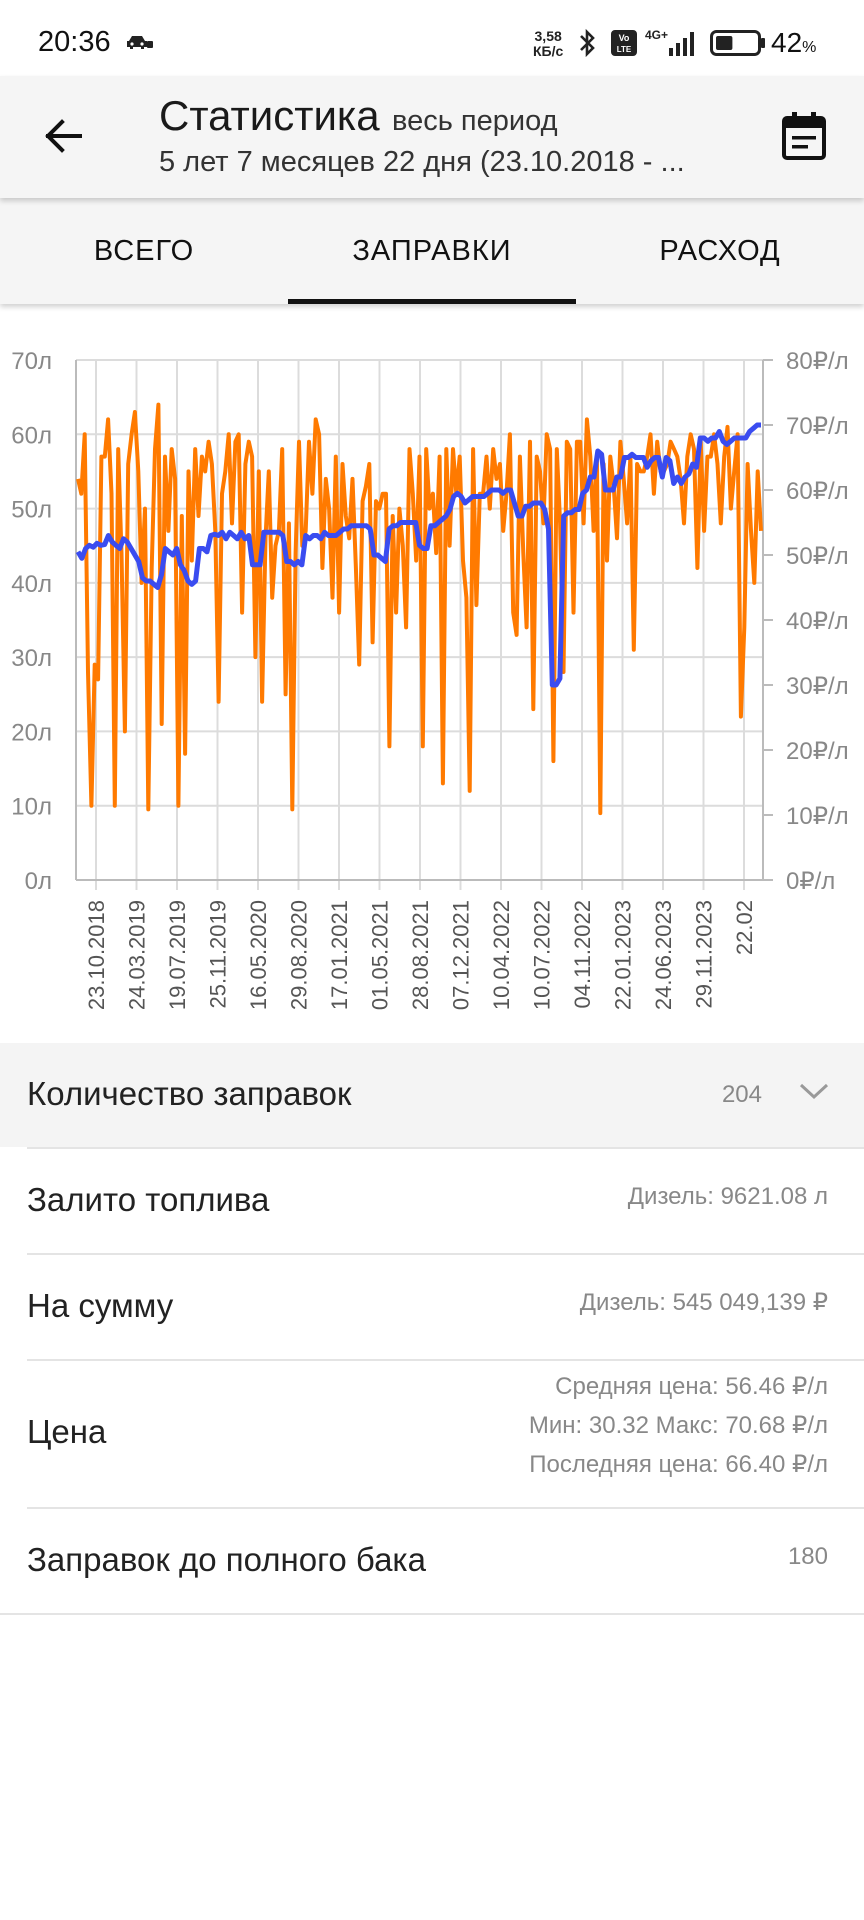  I want to click on x-tick-label: 24.03.2019, so click(137, 955).